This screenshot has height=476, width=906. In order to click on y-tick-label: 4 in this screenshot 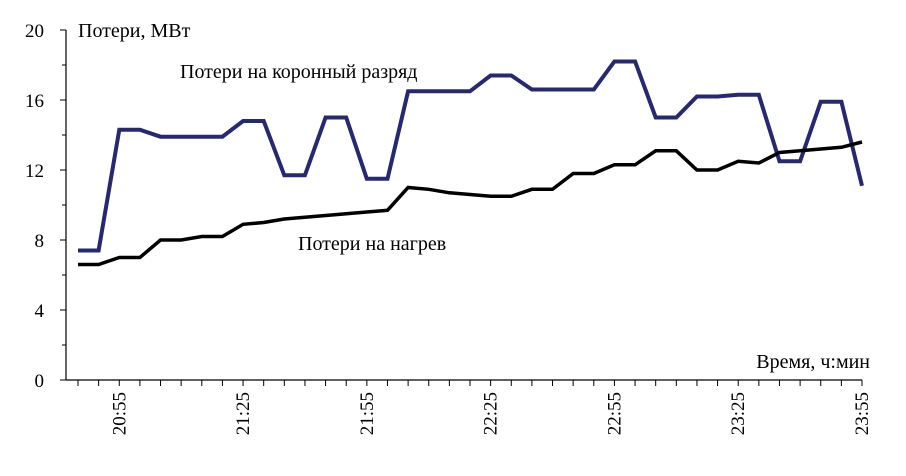, I will do `click(40, 311)`.